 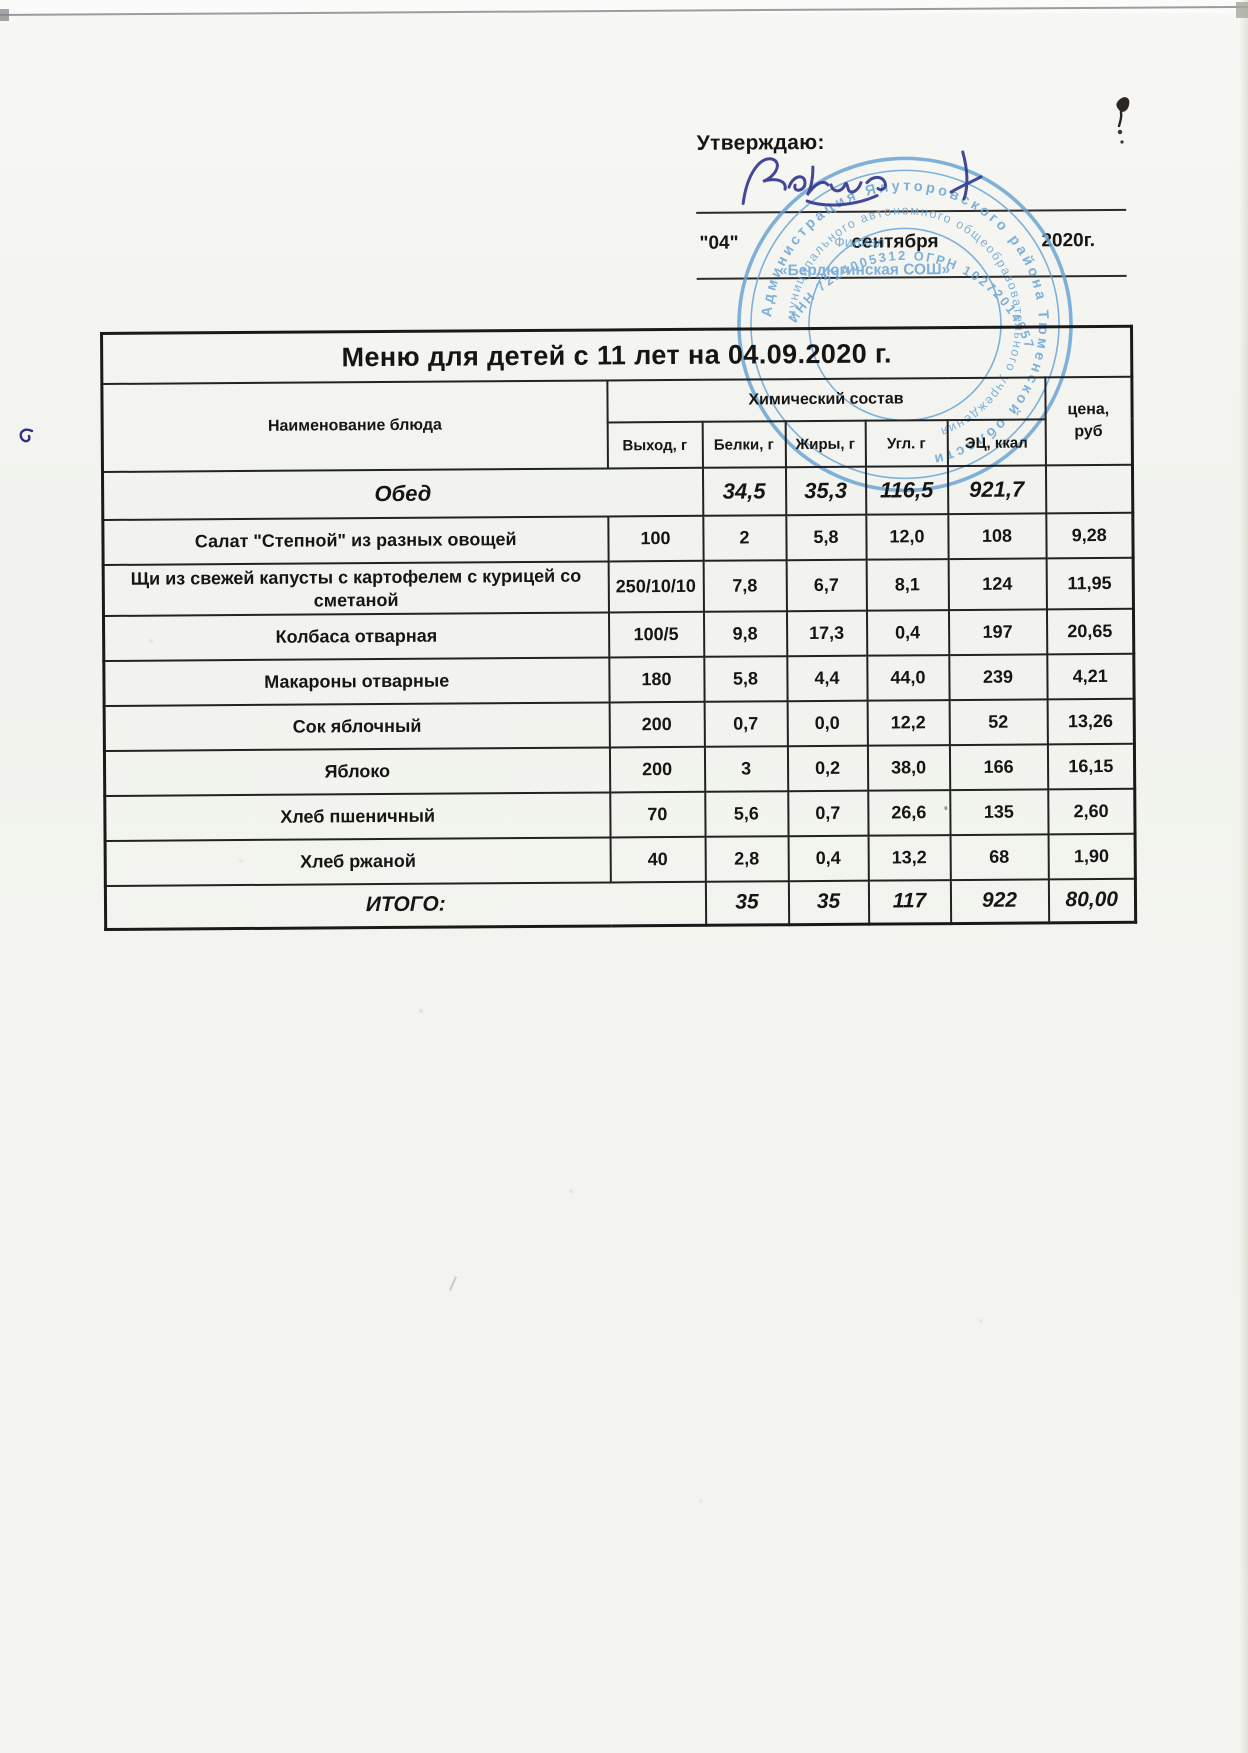 What do you see at coordinates (908, 723) in the screenshot?
I see `dish-carb: 12,2` at bounding box center [908, 723].